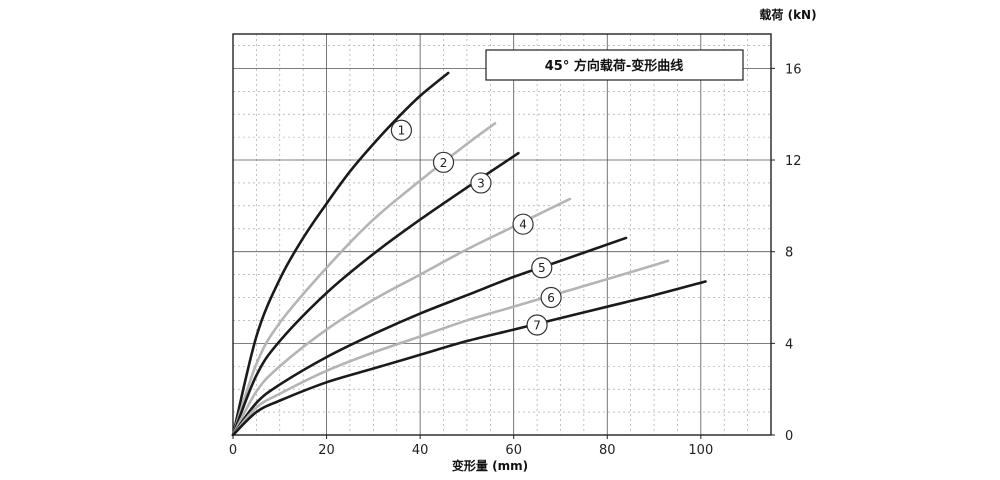 Image resolution: width=1000 pixels, height=480 pixels. I want to click on curve-label-text: 2, so click(444, 163).